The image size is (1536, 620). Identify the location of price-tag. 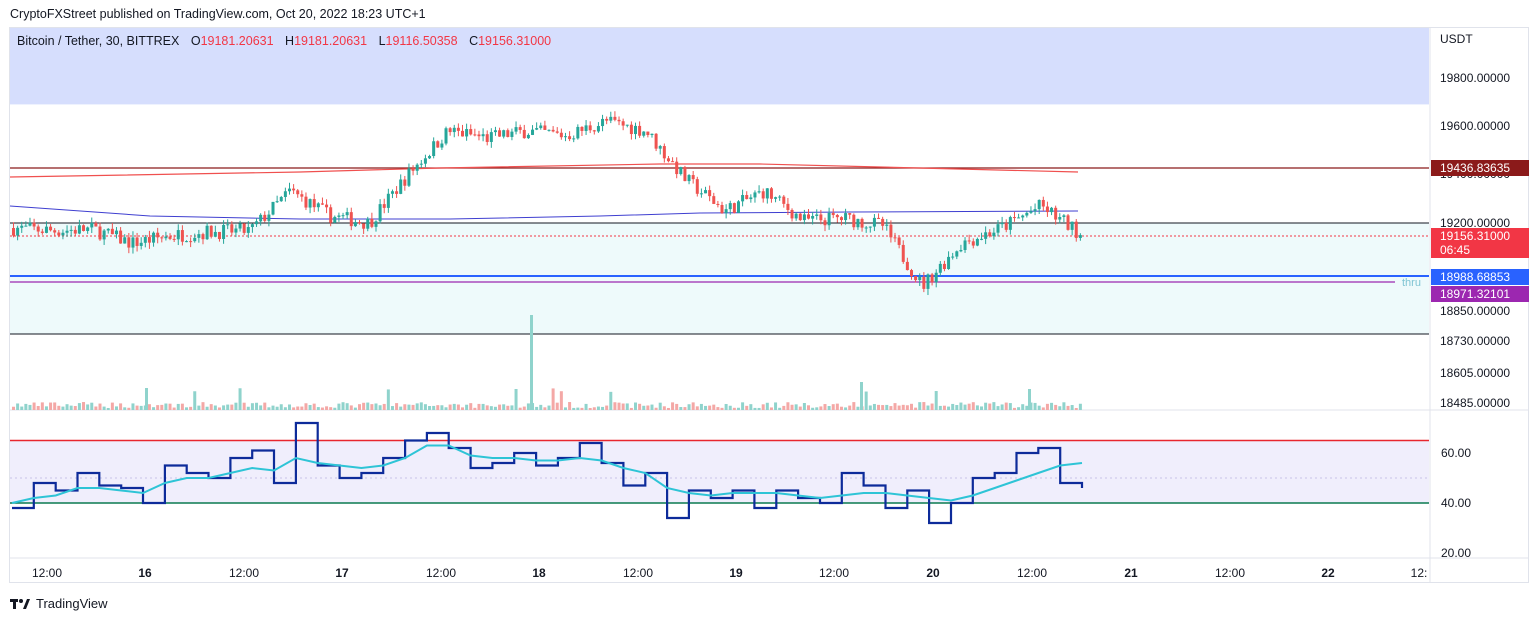
(1480, 168).